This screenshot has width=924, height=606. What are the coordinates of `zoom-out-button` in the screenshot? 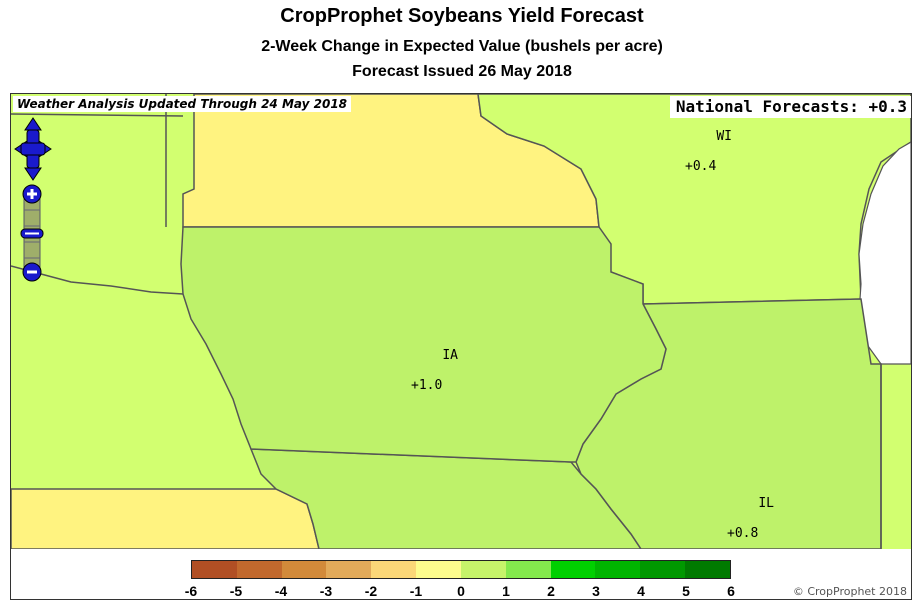 It's located at (32, 272).